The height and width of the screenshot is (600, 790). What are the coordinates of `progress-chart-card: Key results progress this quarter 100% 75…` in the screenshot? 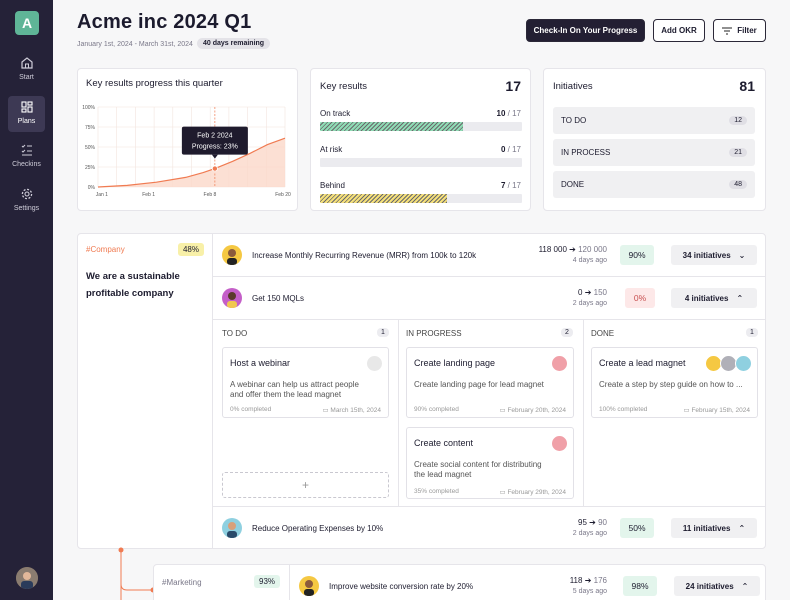 It's located at (187, 139).